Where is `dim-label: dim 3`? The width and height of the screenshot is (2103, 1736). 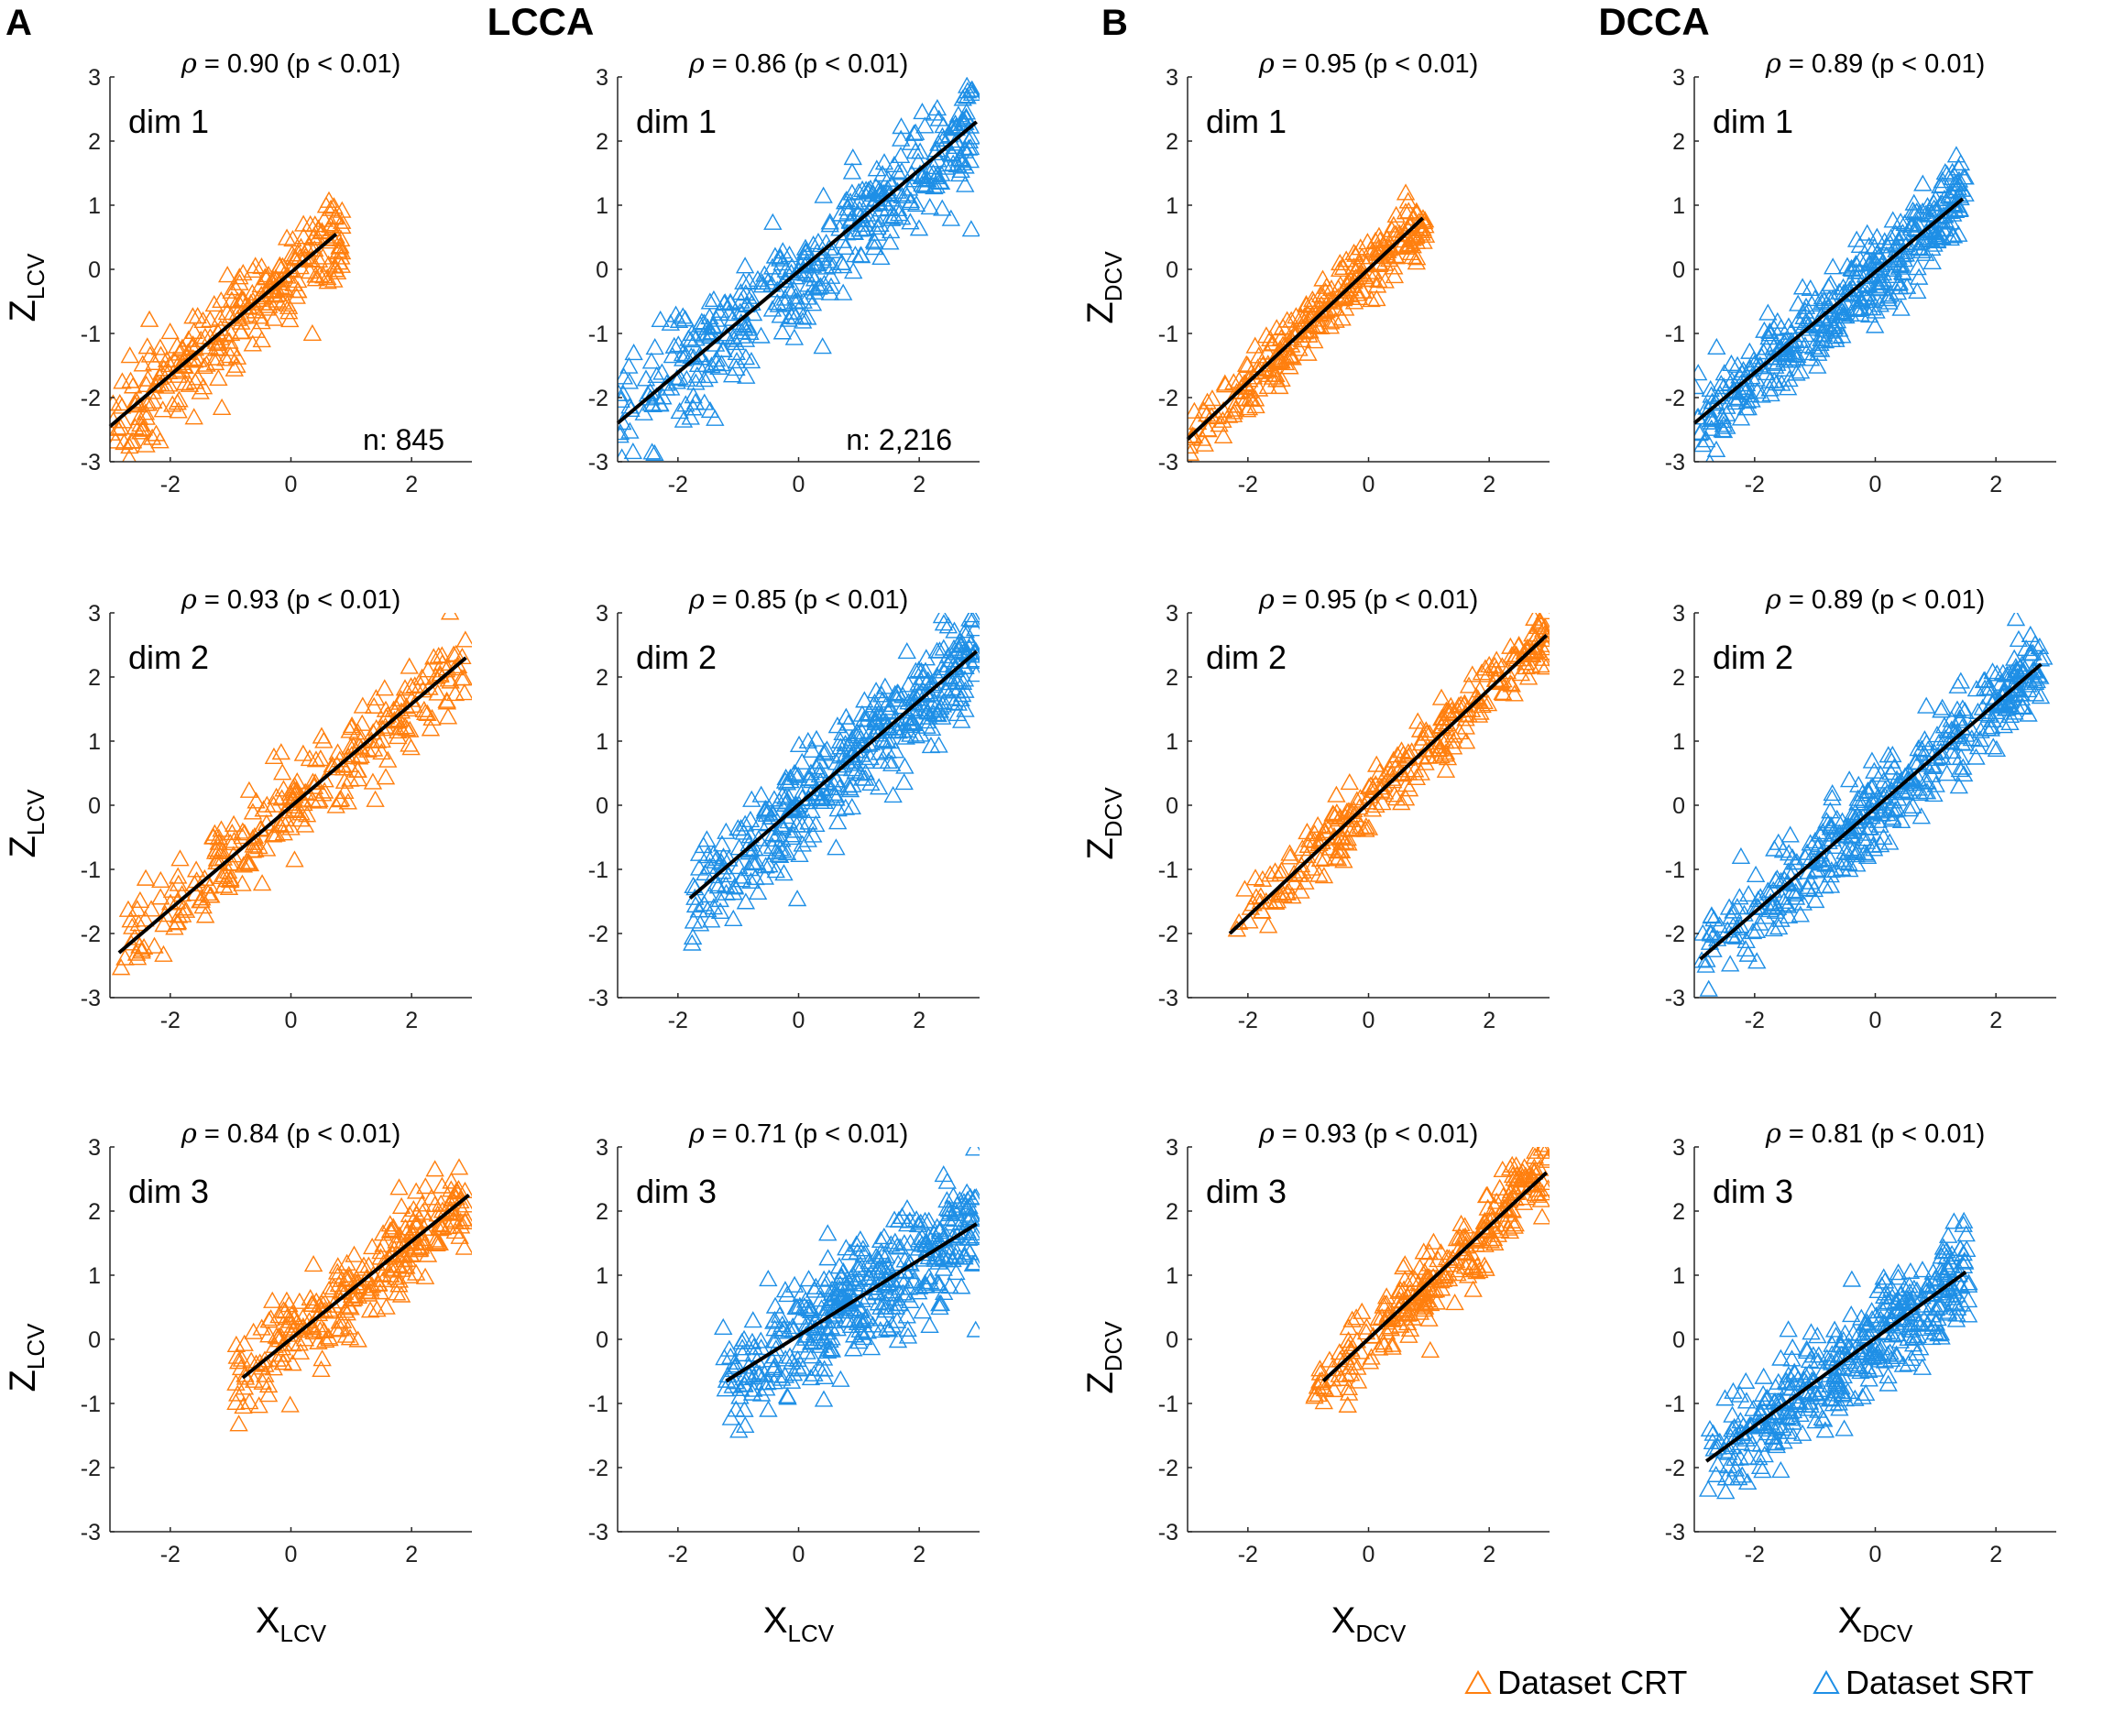
dim-label: dim 3 is located at coordinates (1246, 1191).